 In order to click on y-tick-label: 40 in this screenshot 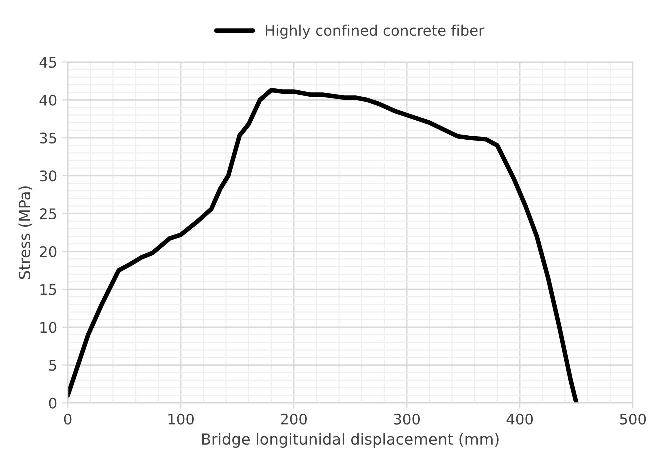, I will do `click(48, 100)`.